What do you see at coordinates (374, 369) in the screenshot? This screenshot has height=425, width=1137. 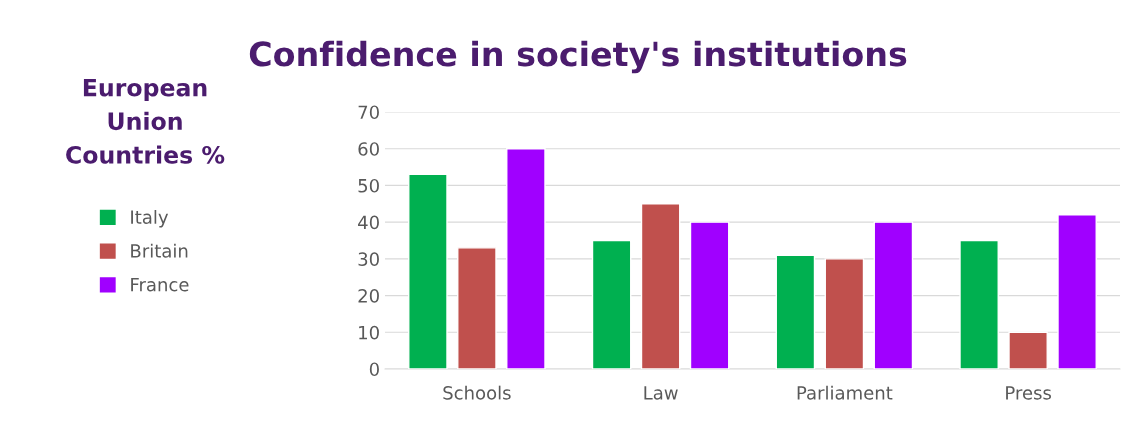 I see `y-tick-label: 0` at bounding box center [374, 369].